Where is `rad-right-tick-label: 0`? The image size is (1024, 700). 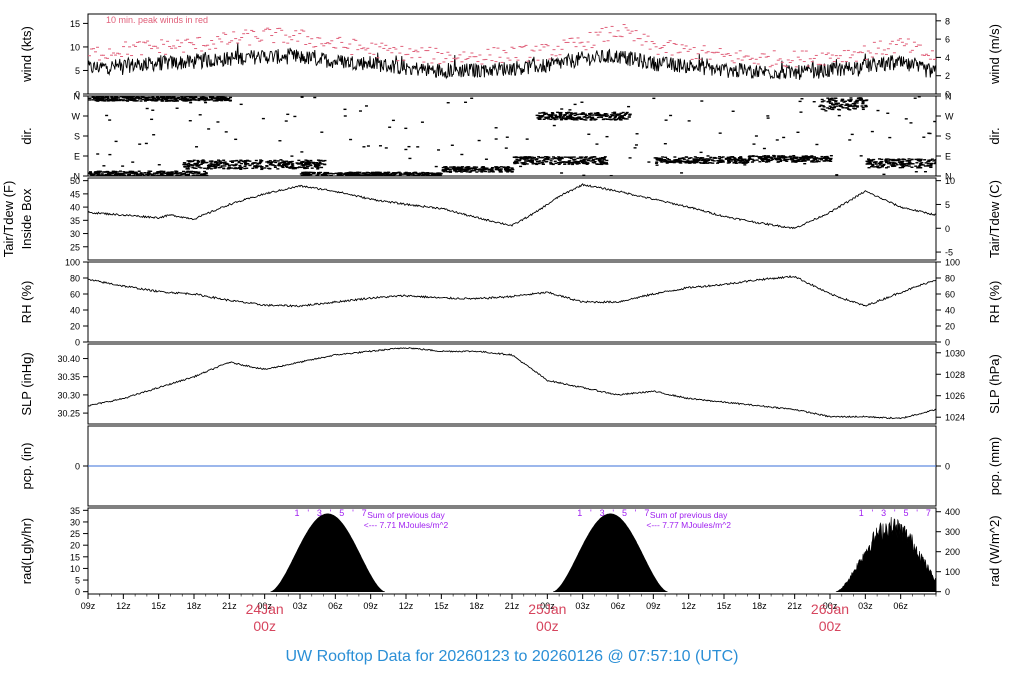 rad-right-tick-label: 0 is located at coordinates (947, 592).